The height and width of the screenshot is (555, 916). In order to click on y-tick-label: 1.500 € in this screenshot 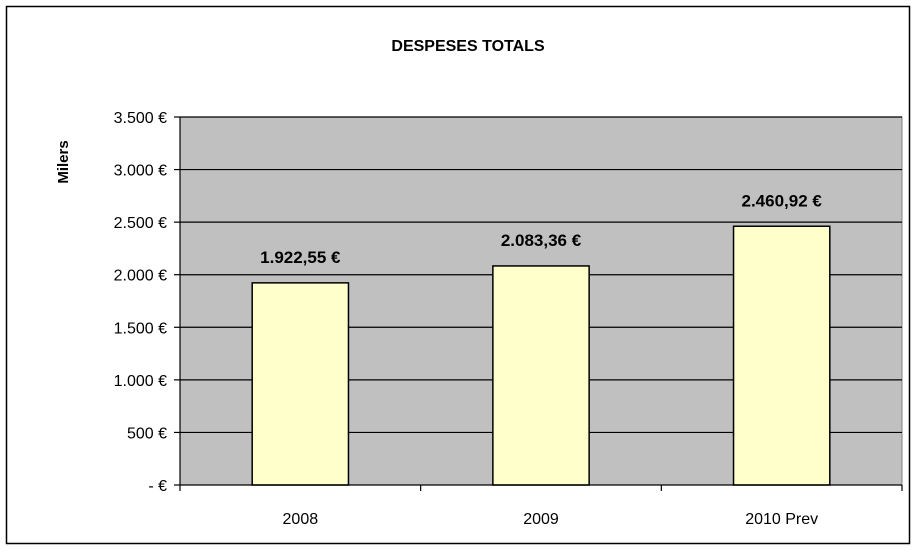, I will do `click(140, 328)`.